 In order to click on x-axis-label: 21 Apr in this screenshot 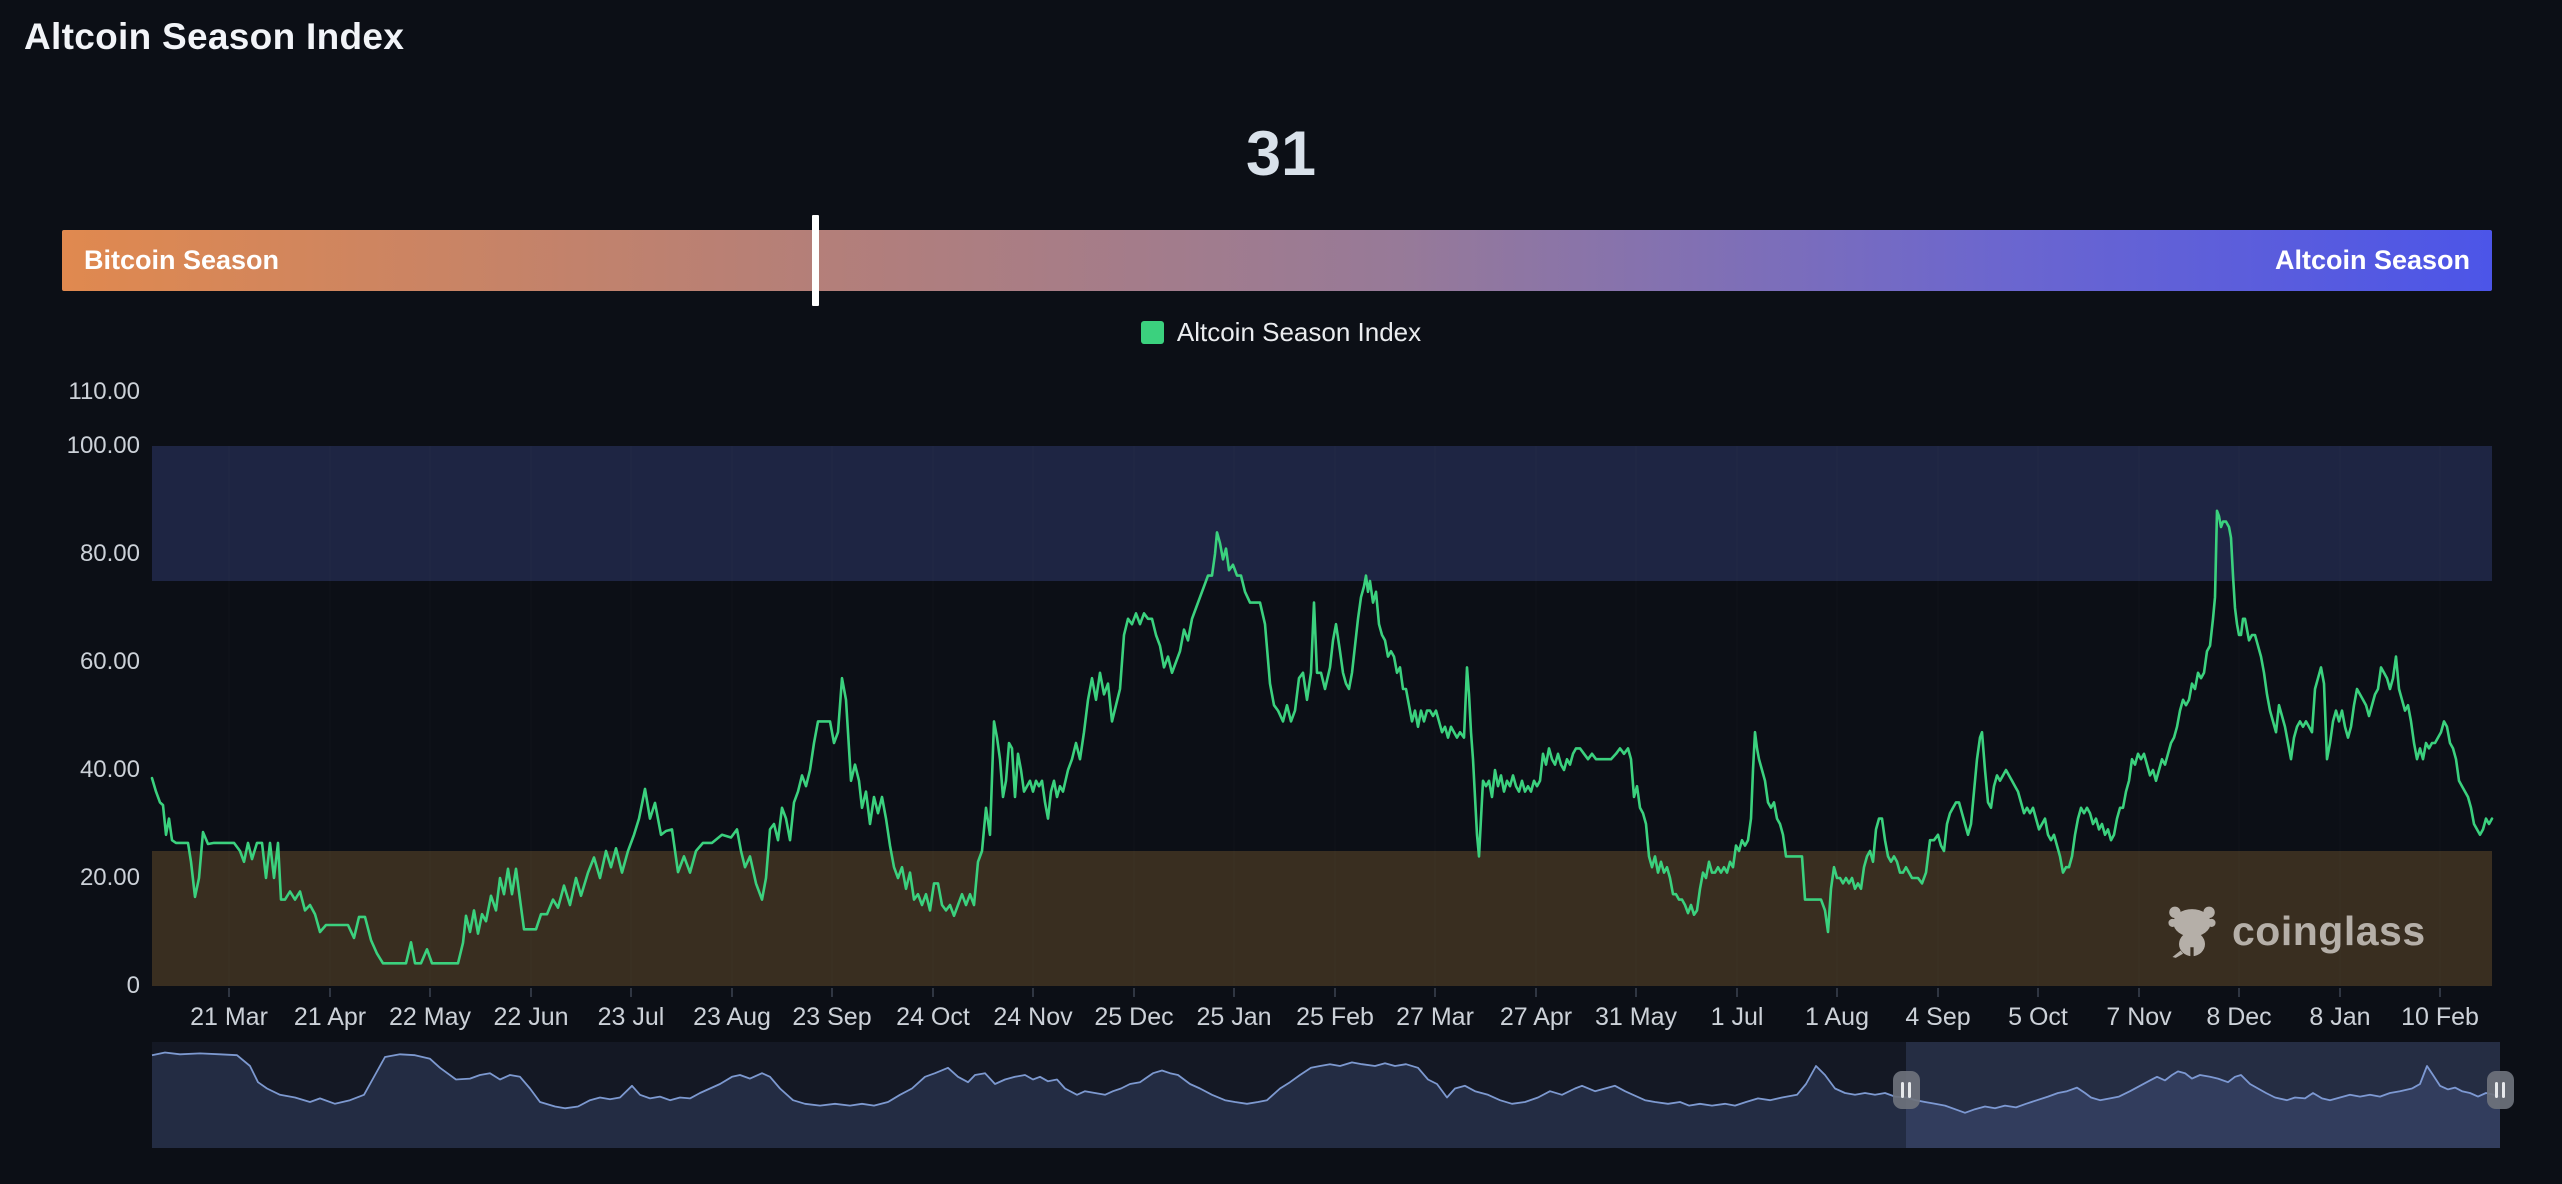, I will do `click(330, 1017)`.